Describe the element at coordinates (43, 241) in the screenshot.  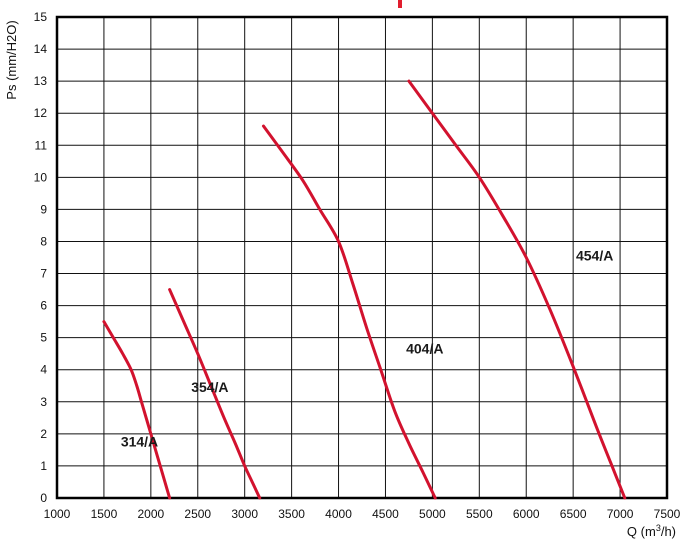
I see `y-tick-label: 8` at that location.